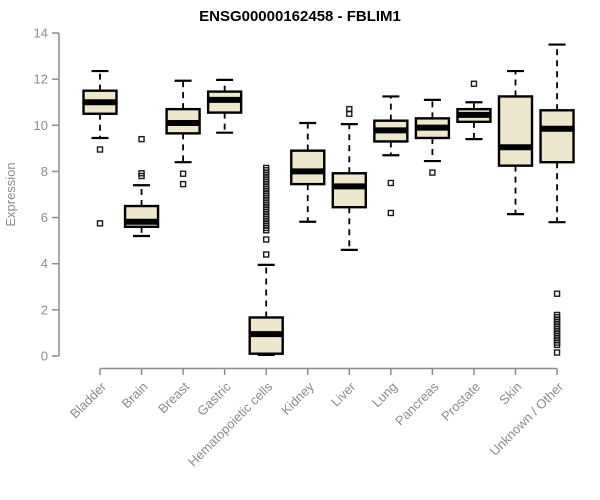  I want to click on box-group-skin, so click(515, 142).